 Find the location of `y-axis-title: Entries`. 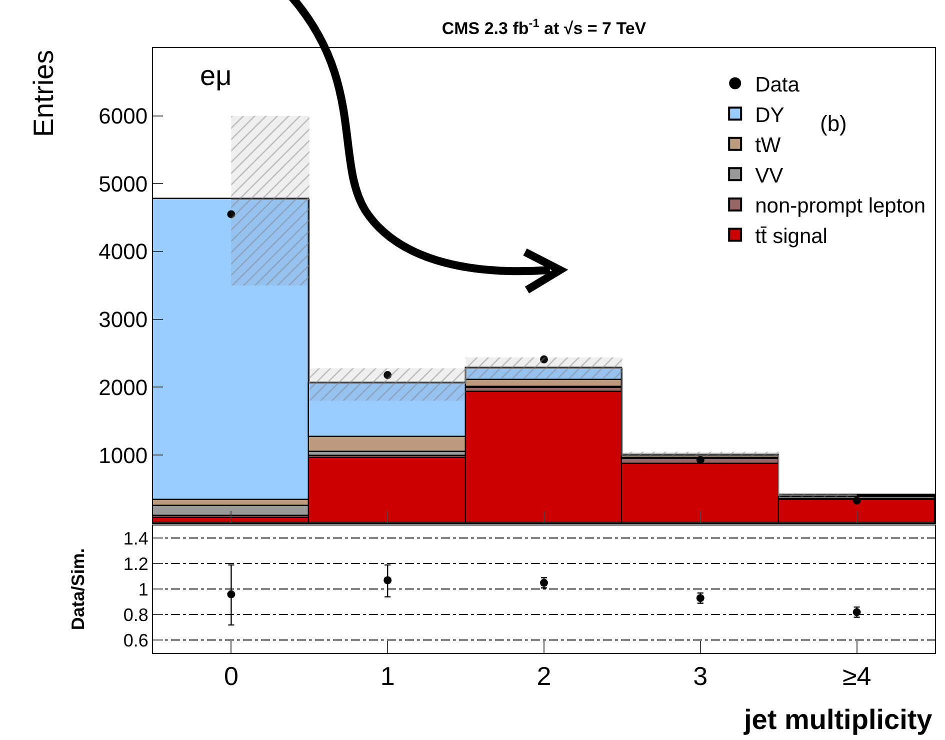

y-axis-title: Entries is located at coordinates (44, 94).